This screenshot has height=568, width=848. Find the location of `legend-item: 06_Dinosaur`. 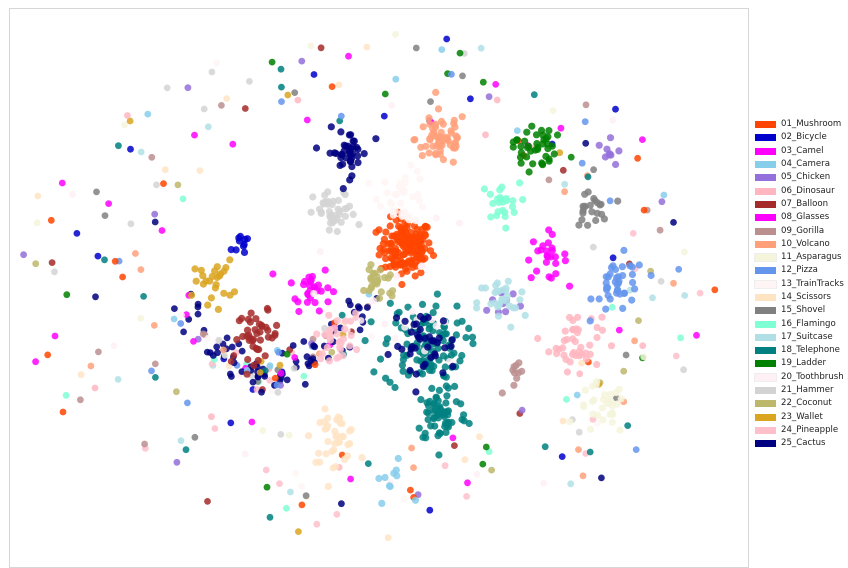

legend-item: 06_Dinosaur is located at coordinates (801, 190).